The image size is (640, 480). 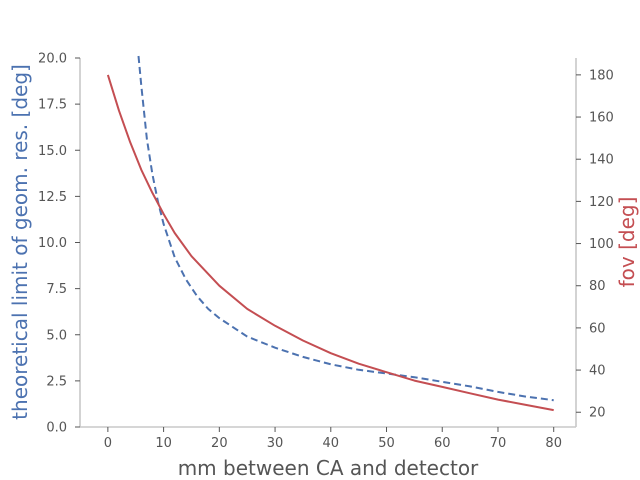 What do you see at coordinates (601, 244) in the screenshot?
I see `right-y-tick-label: 100` at bounding box center [601, 244].